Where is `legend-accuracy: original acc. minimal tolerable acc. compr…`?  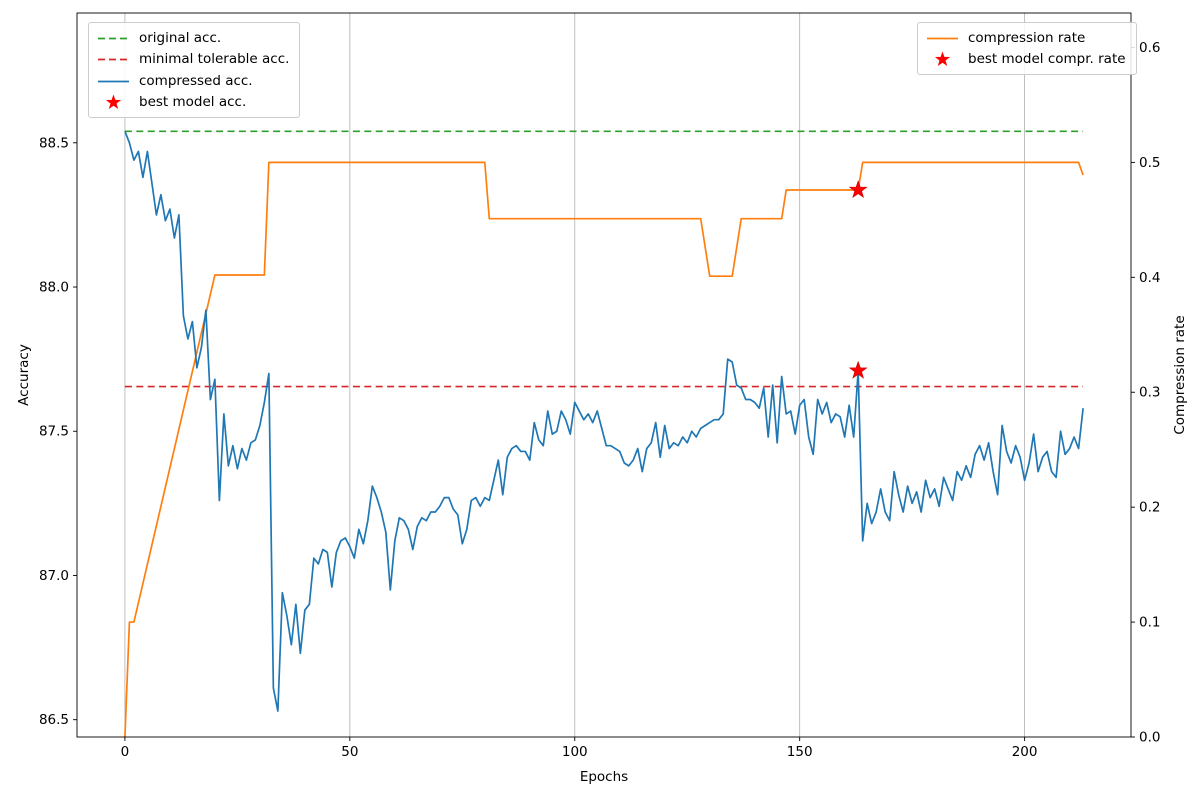 legend-accuracy: original acc. minimal tolerable acc. compr… is located at coordinates (194, 70).